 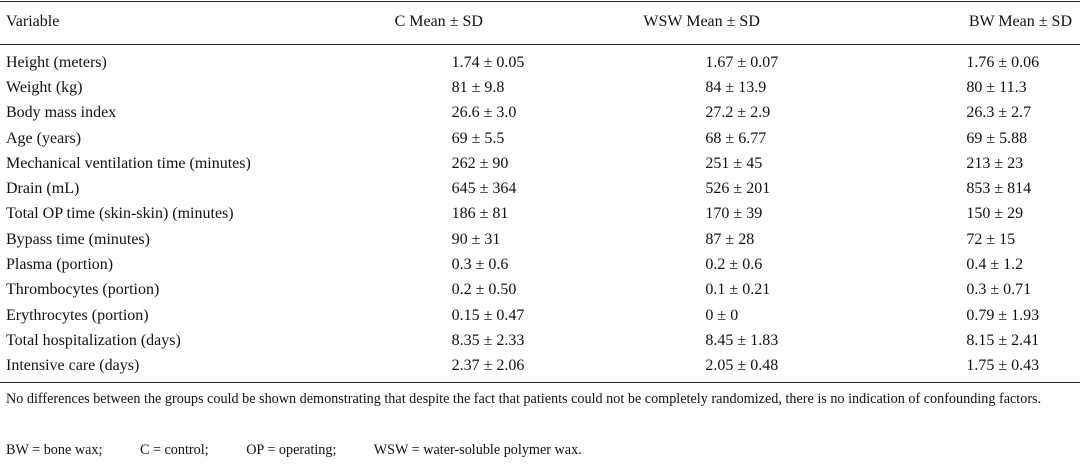 I want to click on cell-wsw: 1.67 ± 0.07, so click(x=742, y=62).